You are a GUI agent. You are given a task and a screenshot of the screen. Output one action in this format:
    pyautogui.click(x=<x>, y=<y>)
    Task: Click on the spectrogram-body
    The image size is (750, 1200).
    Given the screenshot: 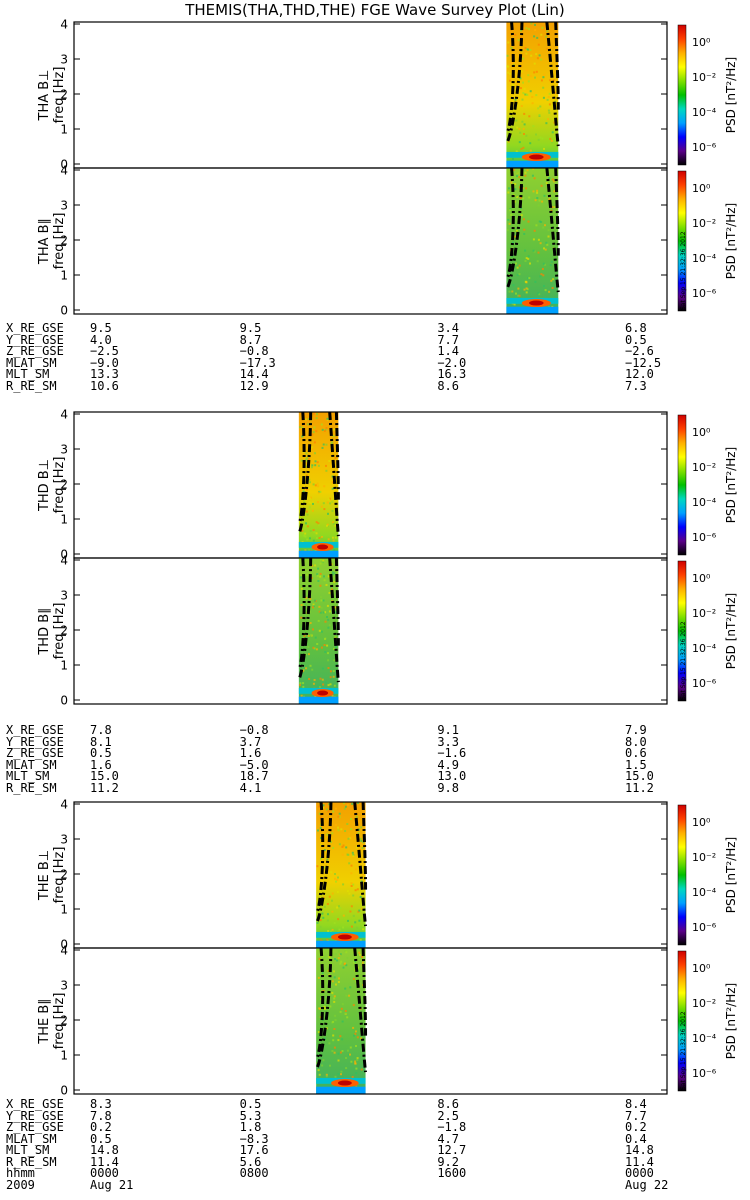 What is the action you would take?
    pyautogui.click(x=532, y=95)
    